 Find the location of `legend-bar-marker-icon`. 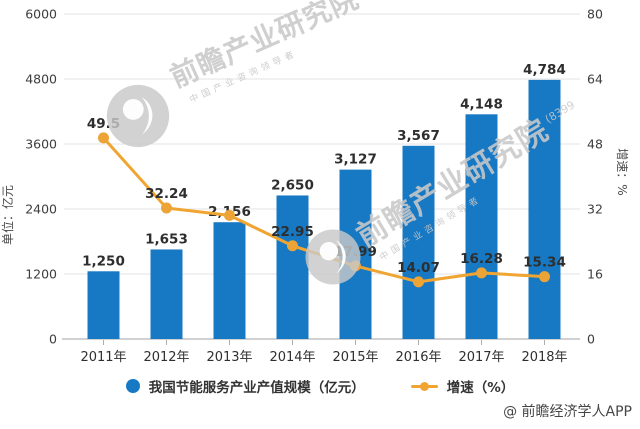

legend-bar-marker-icon is located at coordinates (132, 386).